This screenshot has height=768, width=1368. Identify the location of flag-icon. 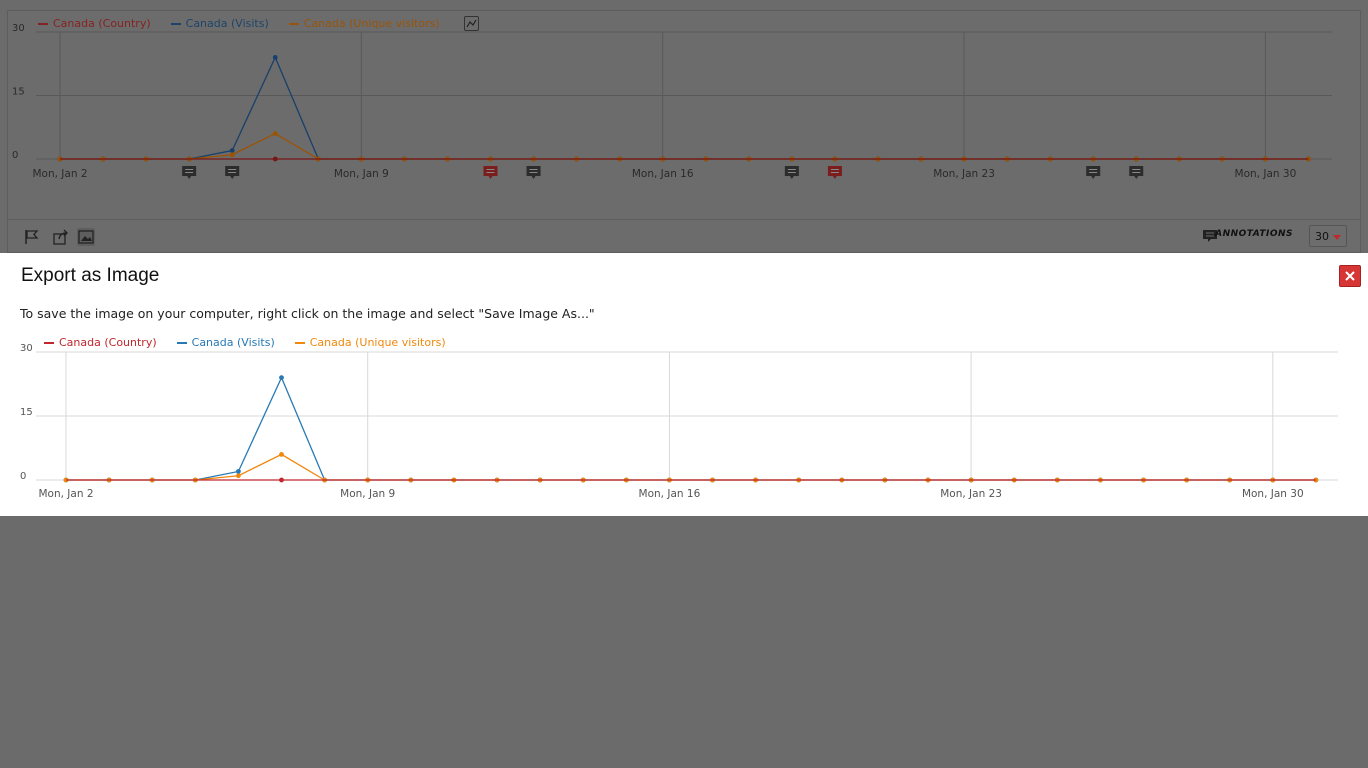
(32, 237).